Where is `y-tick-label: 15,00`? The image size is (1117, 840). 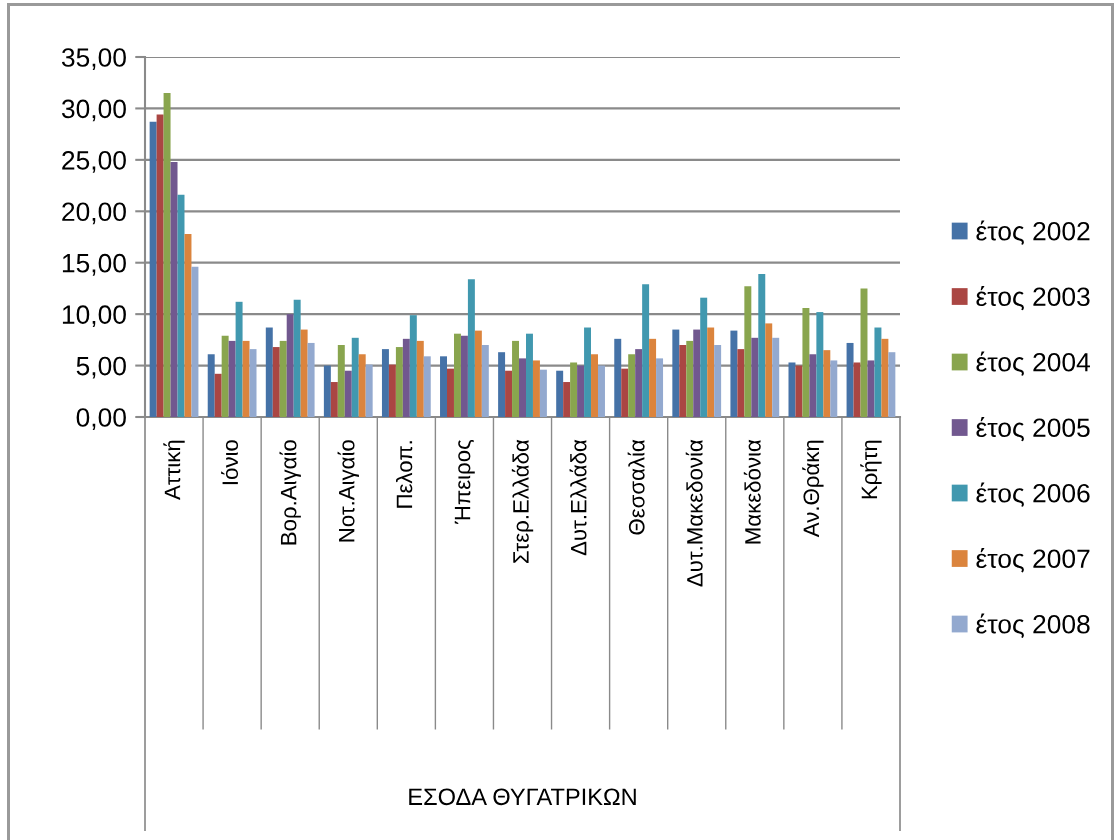 y-tick-label: 15,00 is located at coordinates (94, 264).